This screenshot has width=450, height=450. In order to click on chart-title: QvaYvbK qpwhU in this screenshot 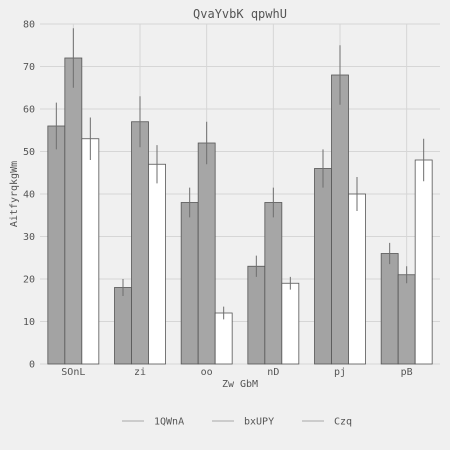, I will do `click(240, 14)`.